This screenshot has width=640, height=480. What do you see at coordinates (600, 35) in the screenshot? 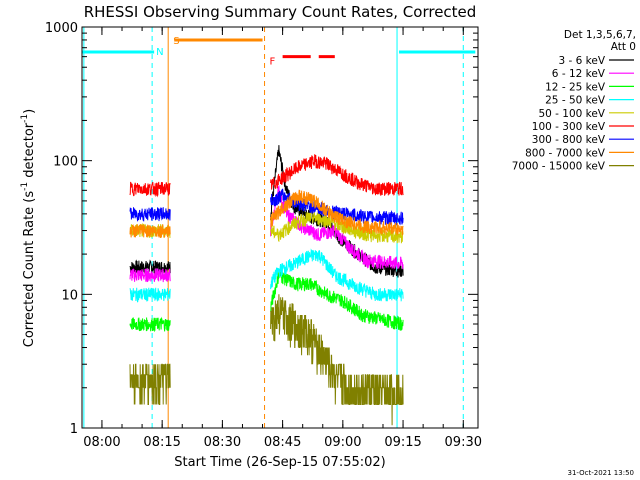
I see `legend-header: Det 1,3,5,6,7,` at bounding box center [600, 35].